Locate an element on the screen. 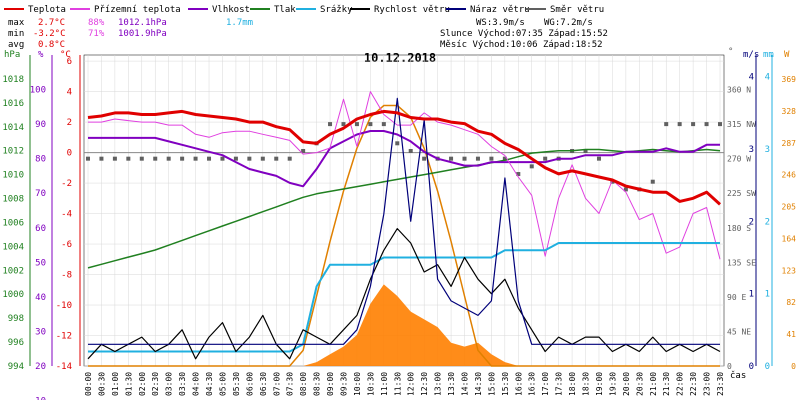  y-tick-radiation: 328 is located at coordinates (789, 111).